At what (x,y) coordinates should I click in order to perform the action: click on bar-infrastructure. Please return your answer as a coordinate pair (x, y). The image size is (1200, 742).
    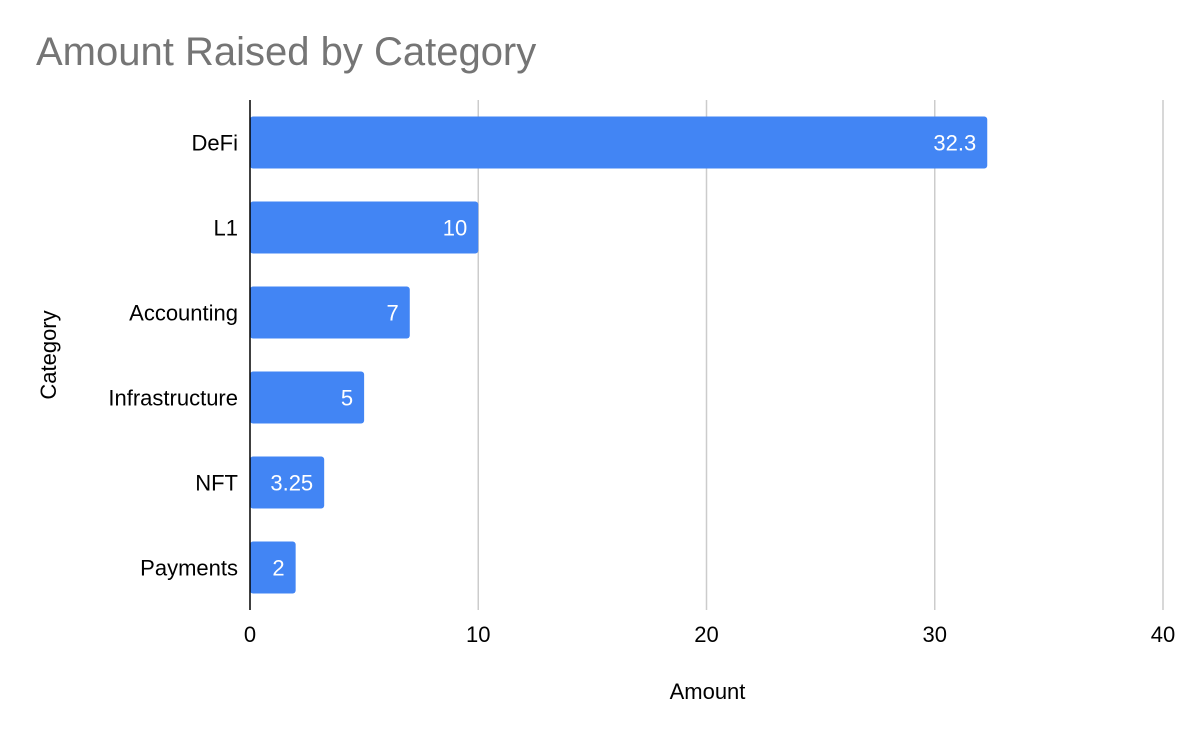
    Looking at the image, I should click on (307, 397).